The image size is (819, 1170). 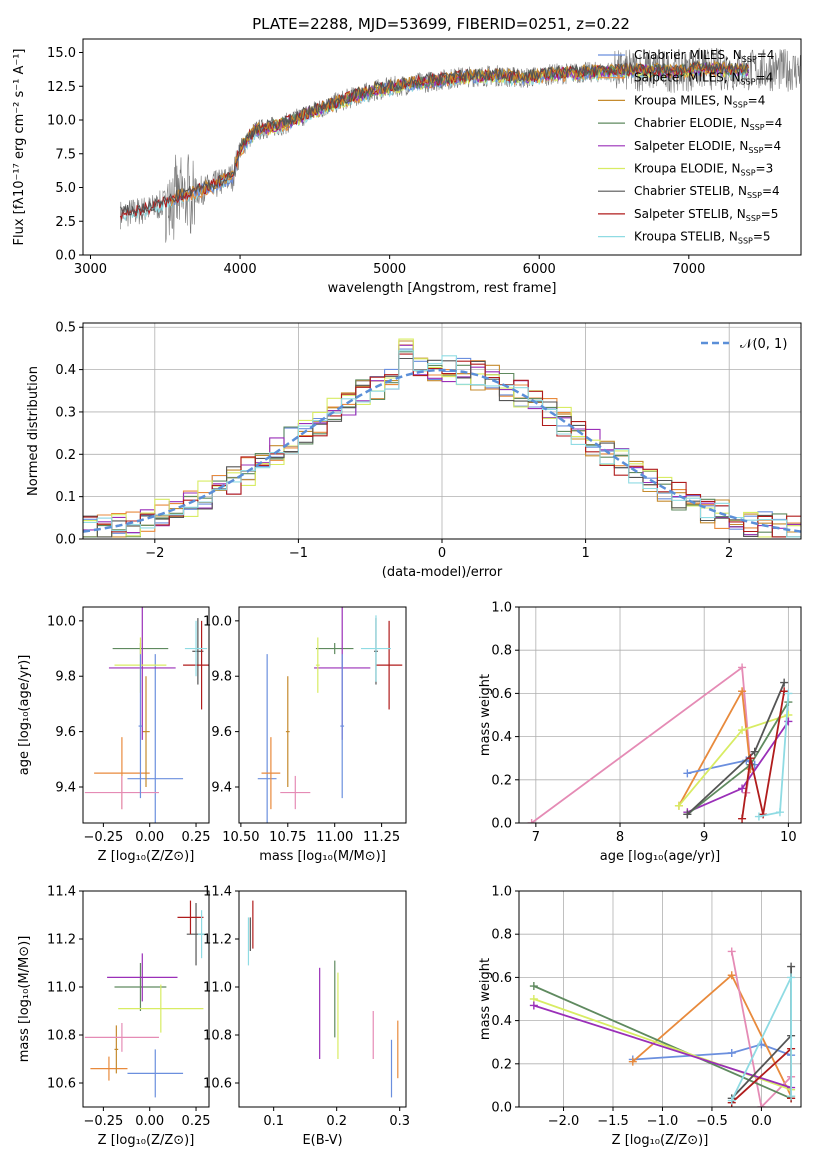 I want to click on y-tick-label: 15.0, so click(x=61, y=53).